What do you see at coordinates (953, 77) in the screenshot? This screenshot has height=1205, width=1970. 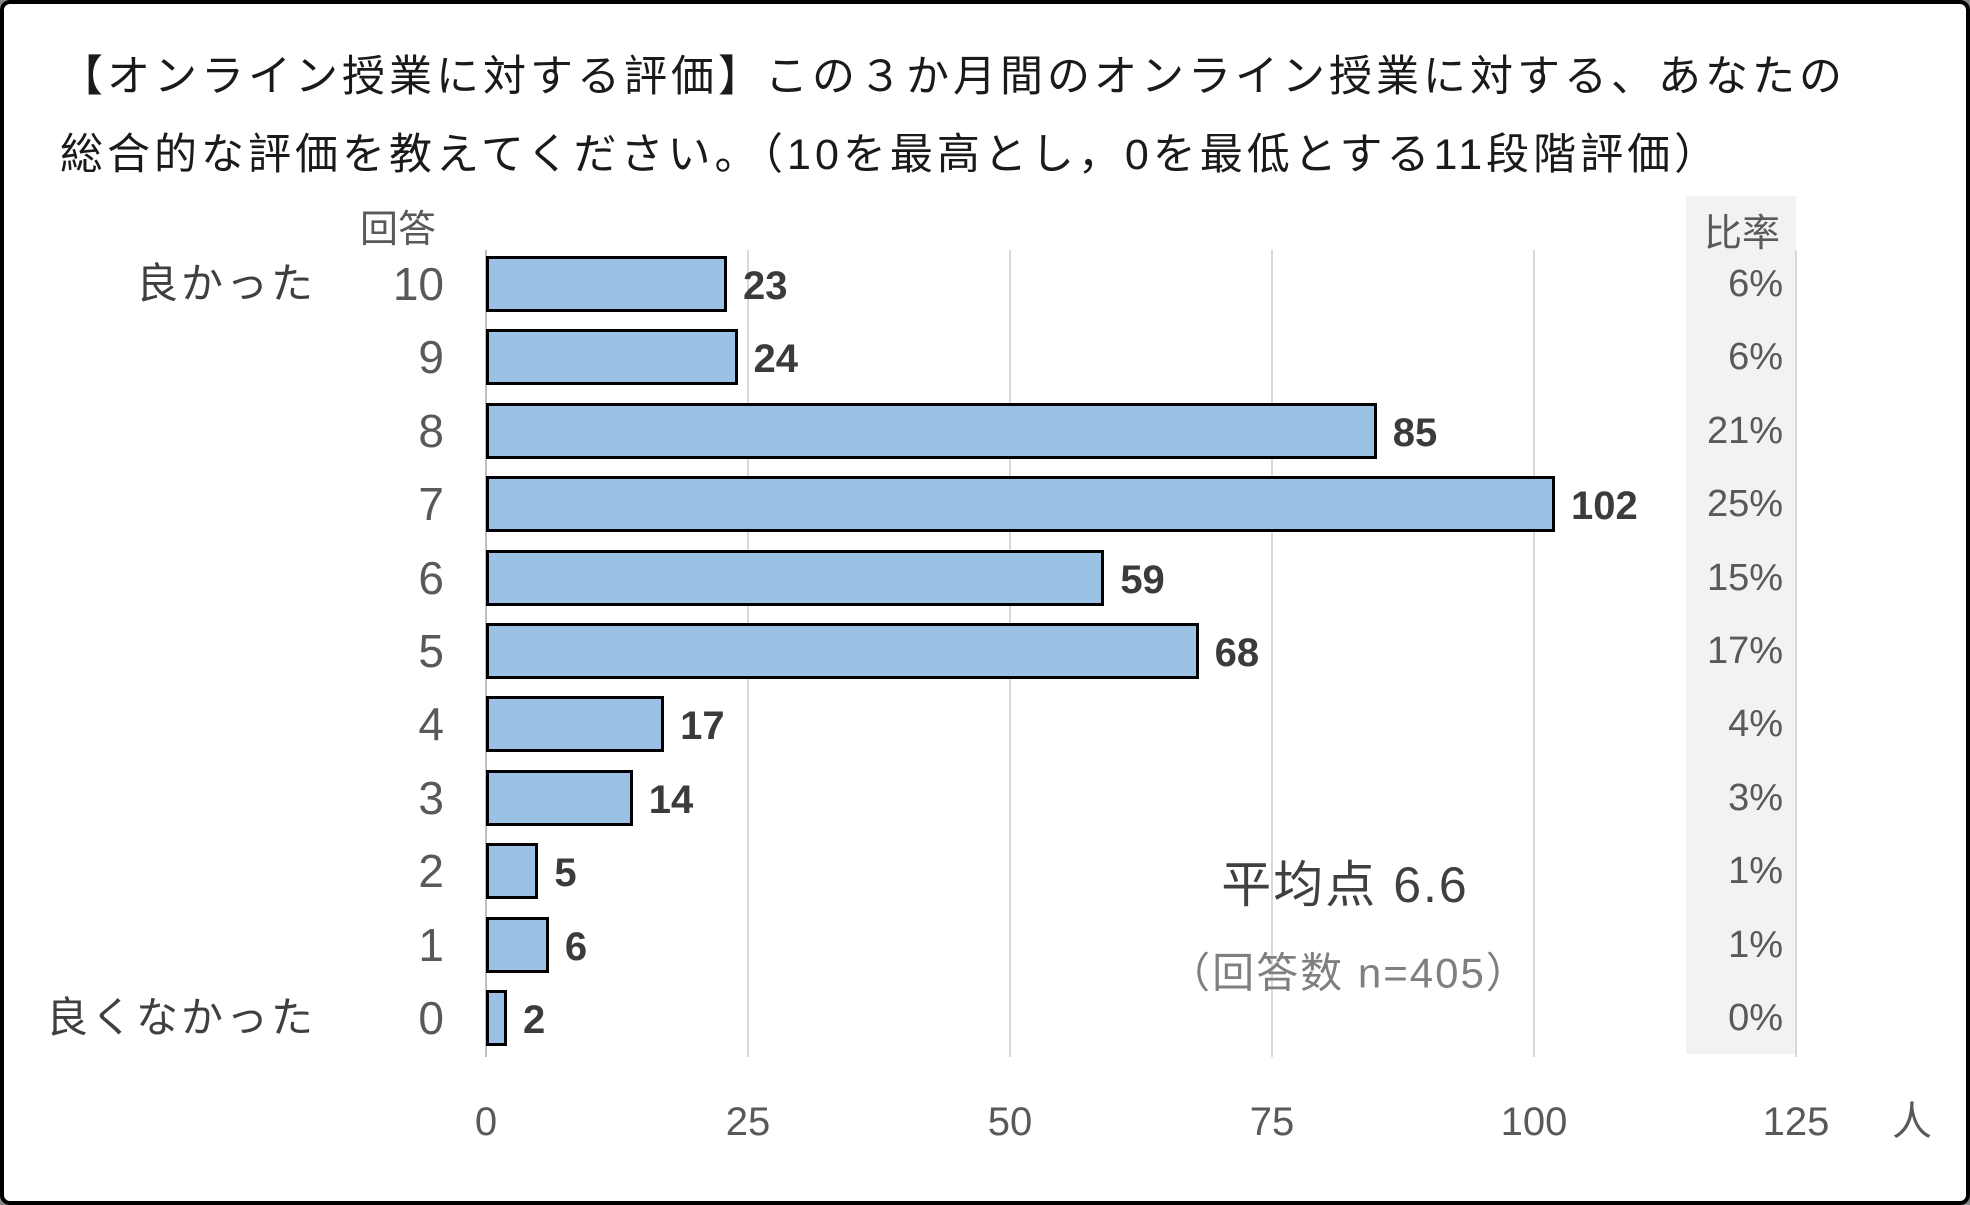 I see `chart-title-line1: 【オンライン授業に対する評価】この３か月間のオンライン授業に対する、あなたの` at bounding box center [953, 77].